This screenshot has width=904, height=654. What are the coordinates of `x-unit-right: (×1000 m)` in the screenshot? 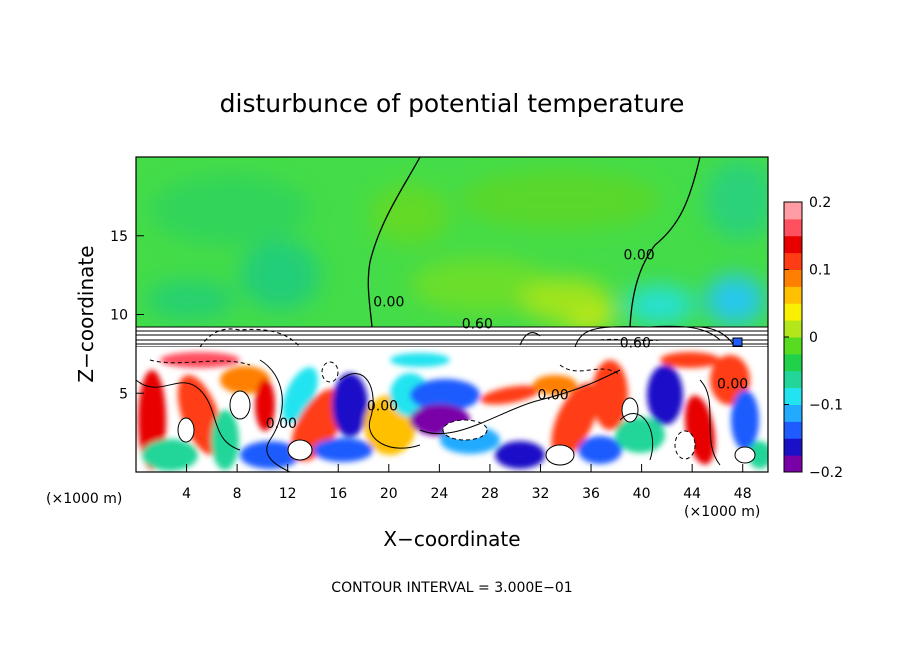 It's located at (722, 512).